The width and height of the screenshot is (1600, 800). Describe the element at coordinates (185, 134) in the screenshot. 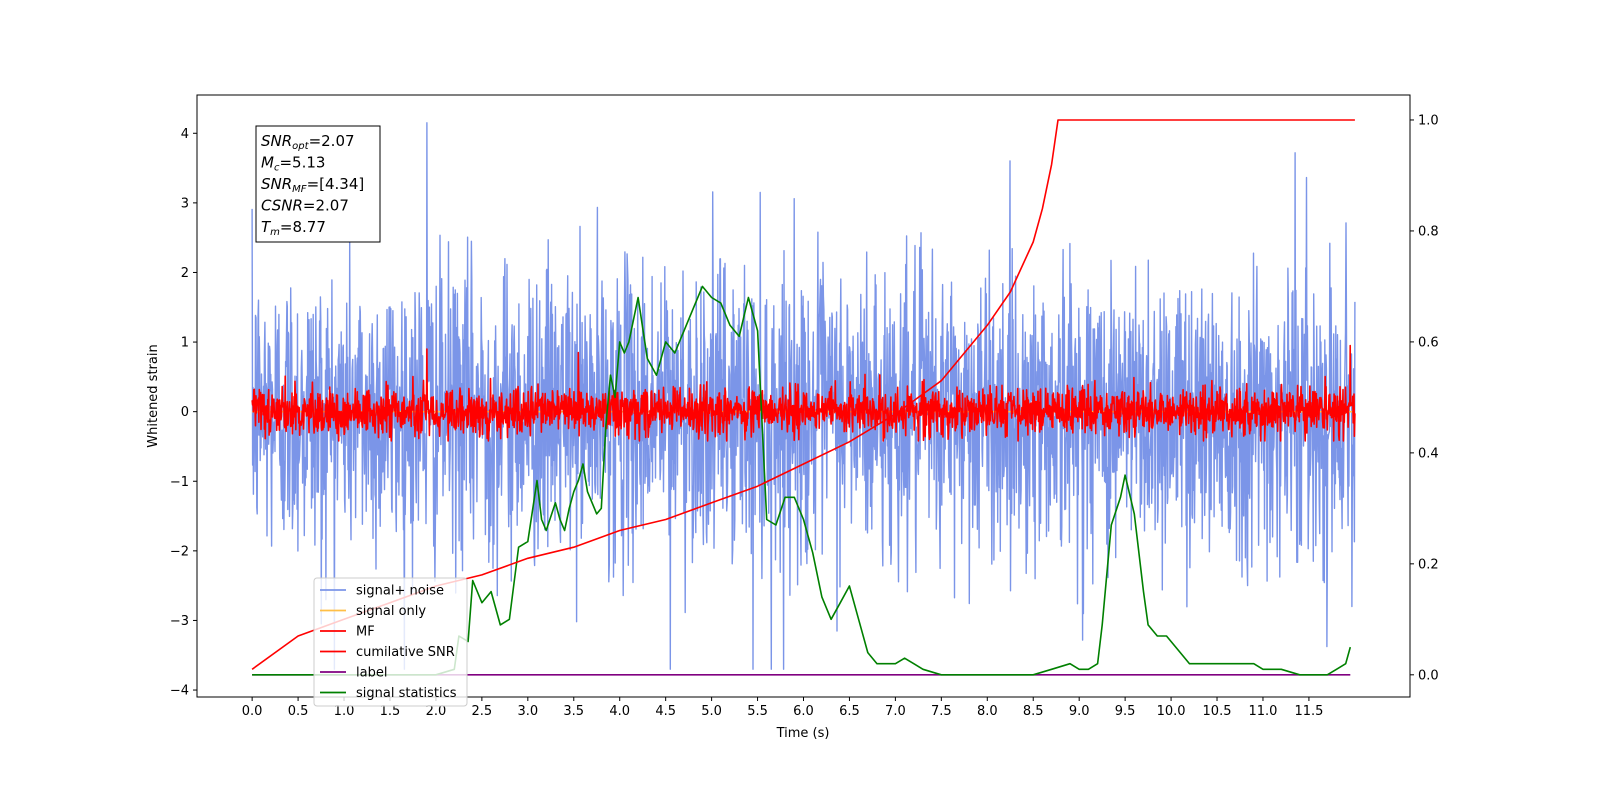

I see `y-left-tick-label: 4` at that location.